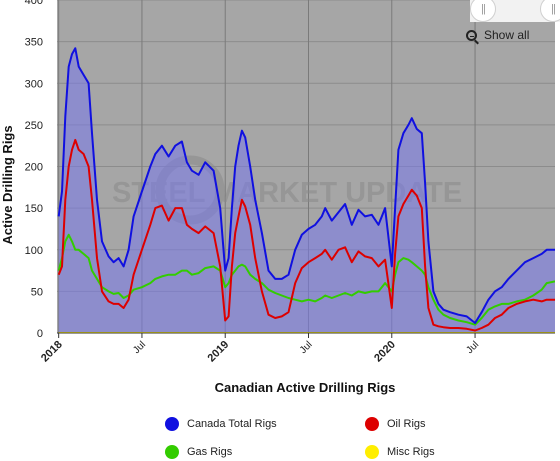  I want to click on y-tick-label: 300, so click(34, 84).